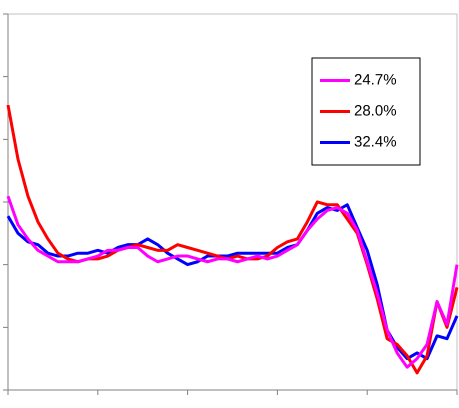 The image size is (459, 408). Describe the element at coordinates (375, 111) in the screenshot. I see `legend-label: 28.0%` at that location.